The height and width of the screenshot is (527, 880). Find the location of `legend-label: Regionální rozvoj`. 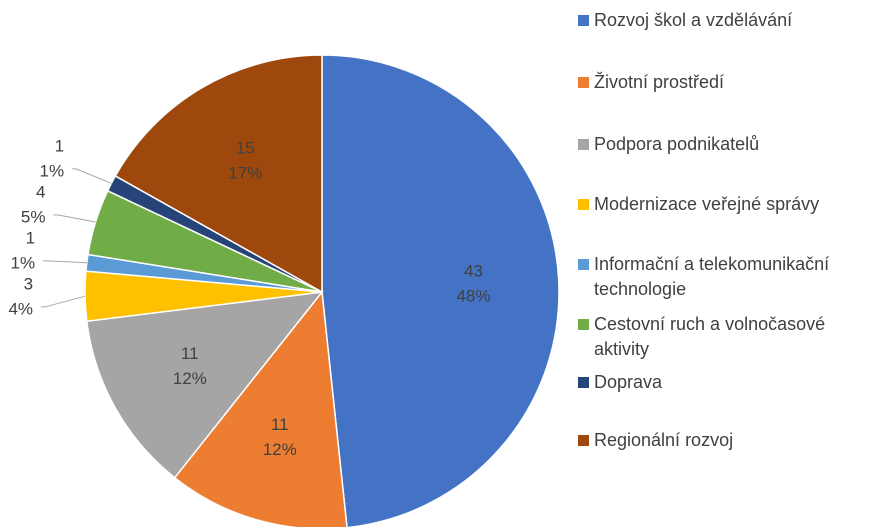

legend-label: Regionální rozvoj is located at coordinates (664, 440).